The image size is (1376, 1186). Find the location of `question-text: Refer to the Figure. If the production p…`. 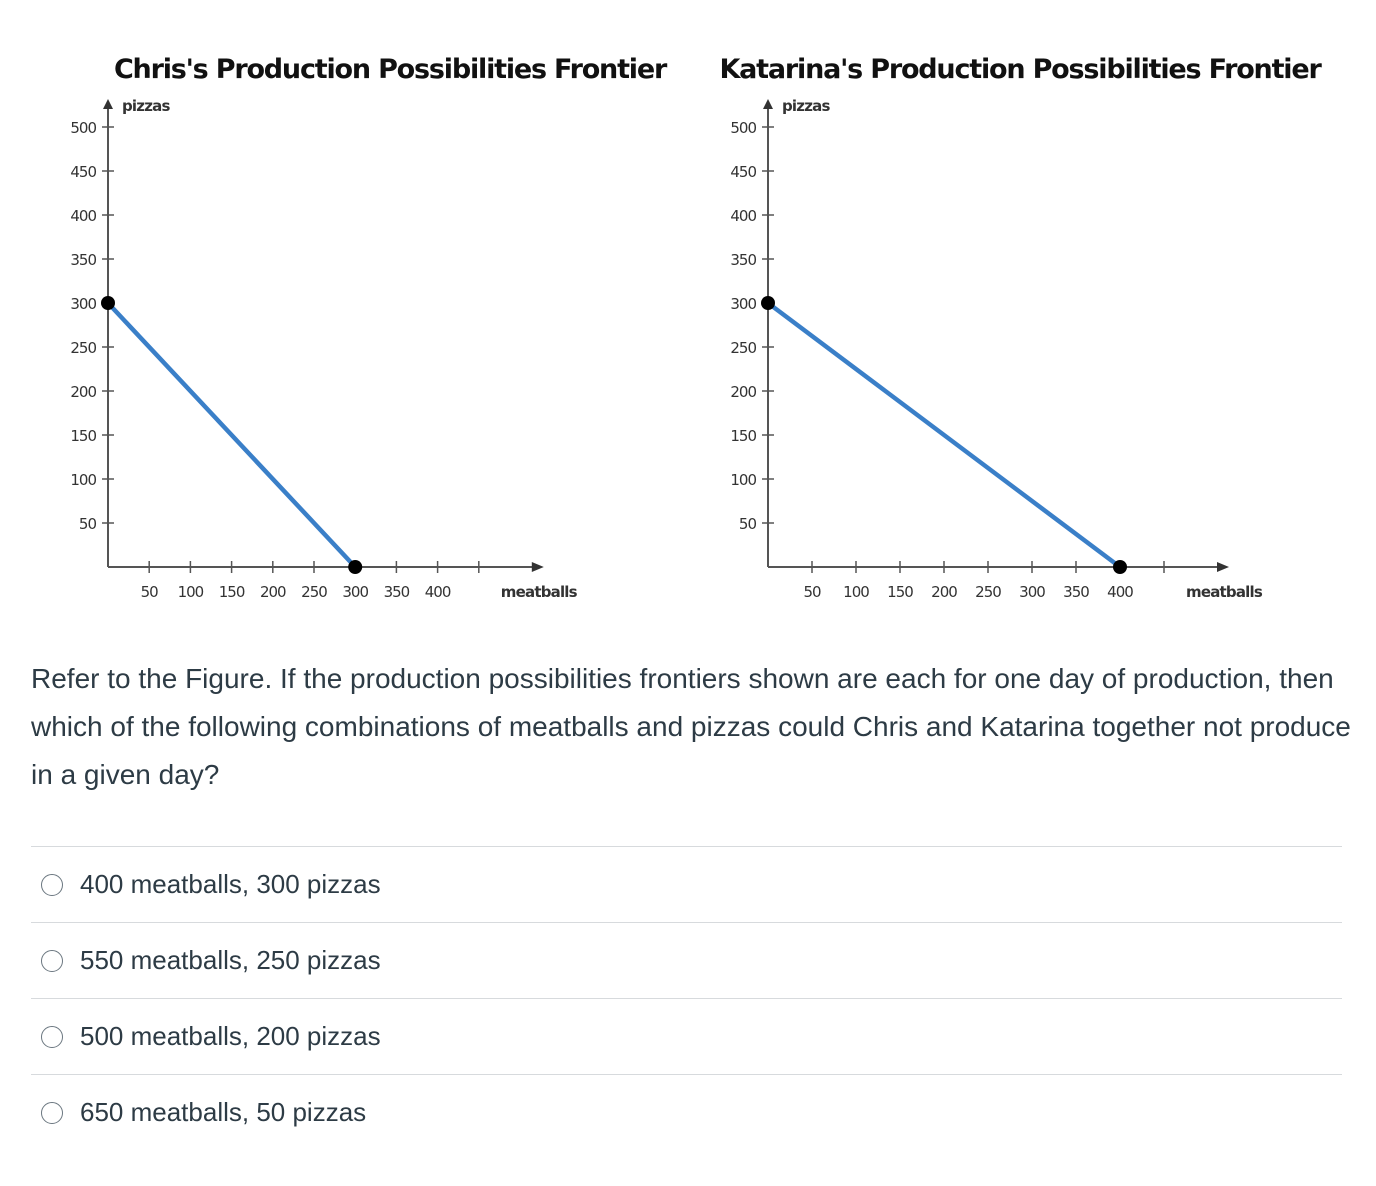

question-text: Refer to the Figure. If the production p… is located at coordinates (691, 726).